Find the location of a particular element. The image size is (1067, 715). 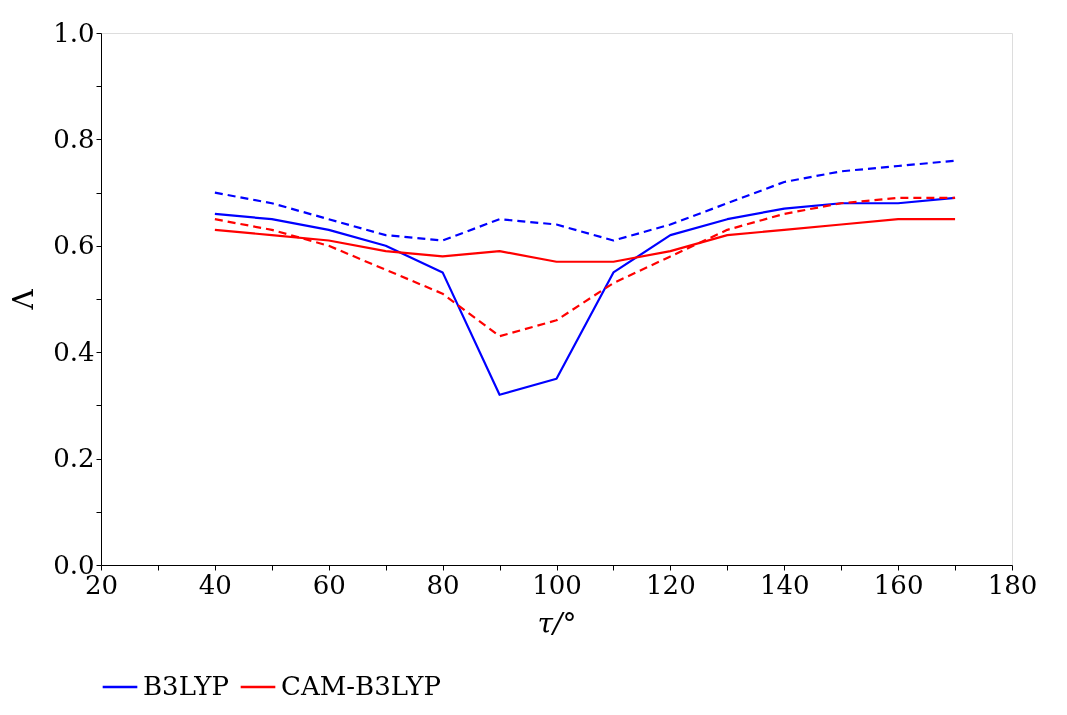

x-tick-label: 180 is located at coordinates (1012, 584).